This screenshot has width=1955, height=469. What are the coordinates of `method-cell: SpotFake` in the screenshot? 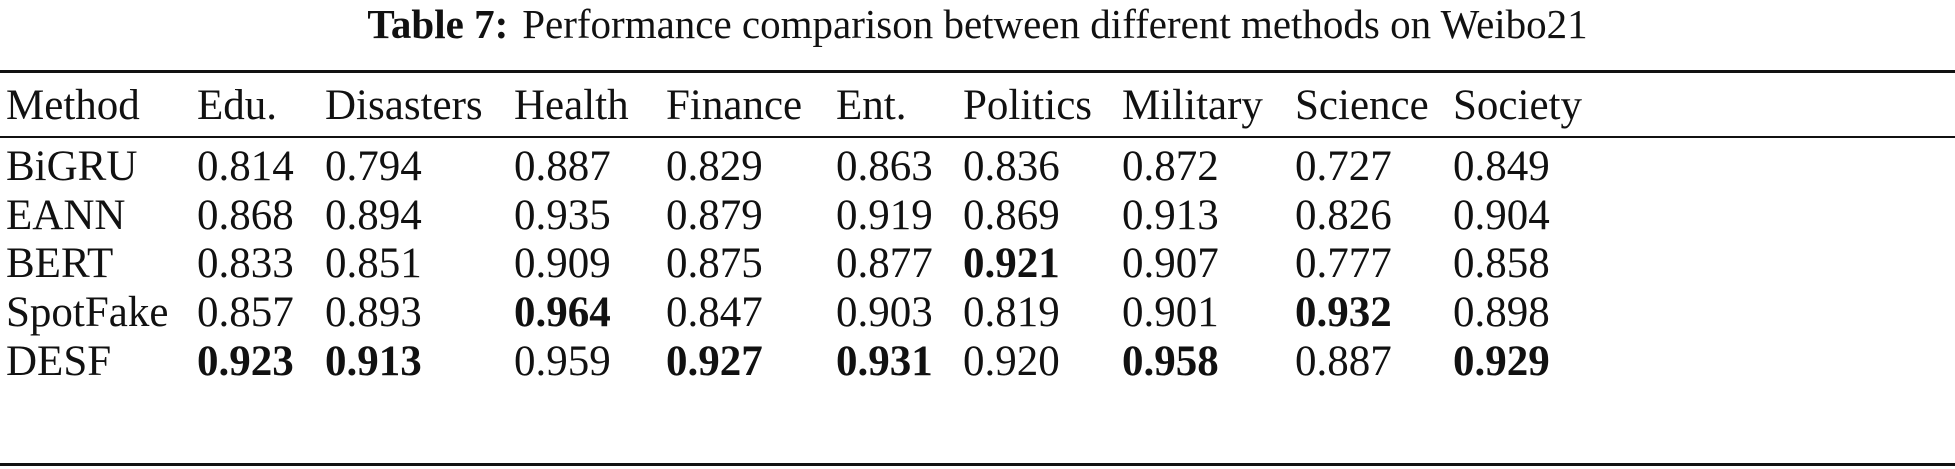 It's located at (87, 312).